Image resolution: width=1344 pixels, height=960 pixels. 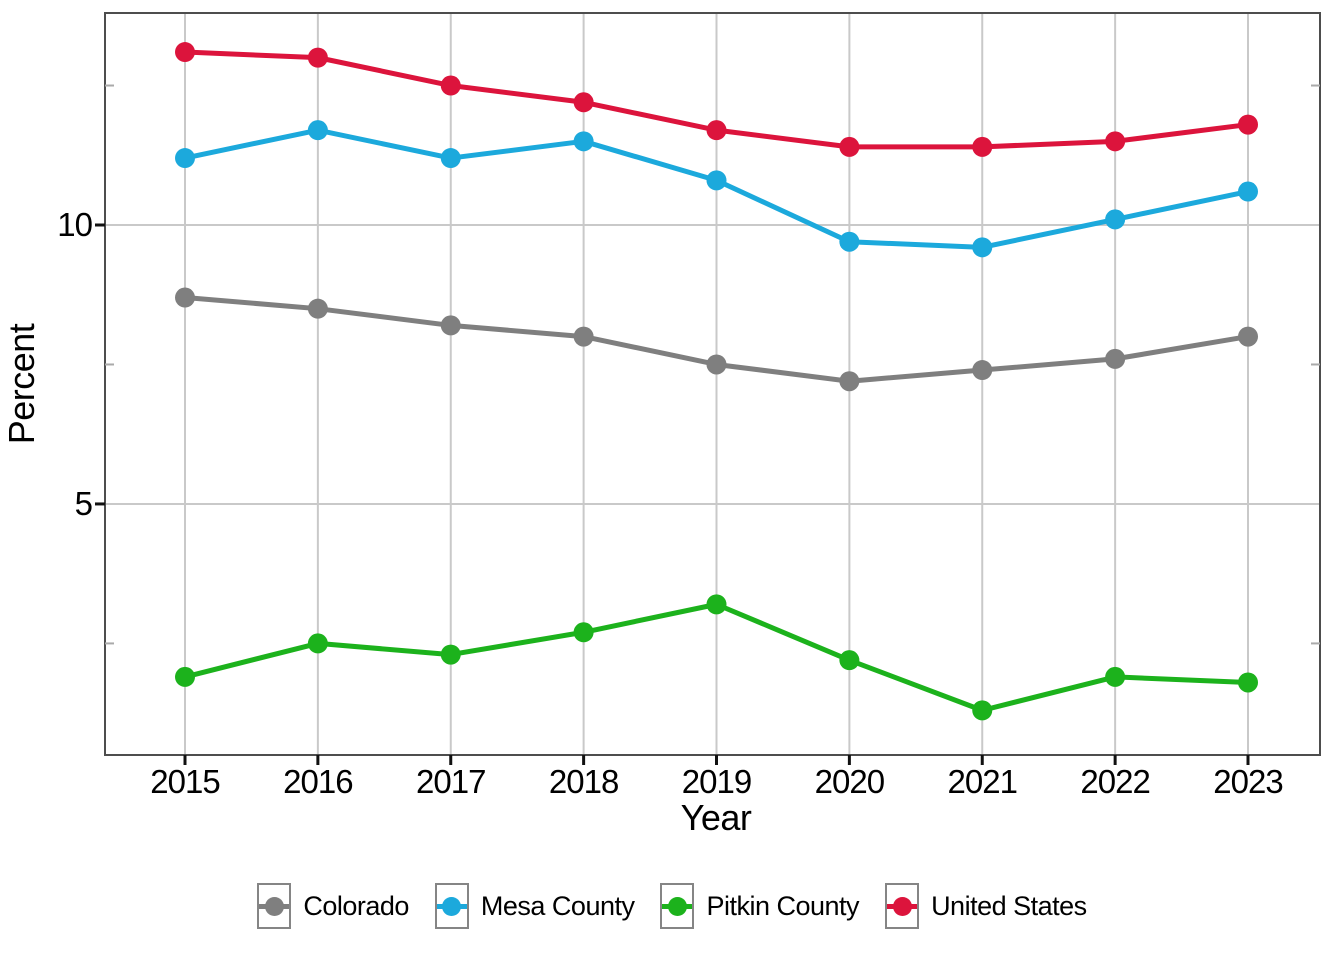 I want to click on x-tick-label: 2021, so click(x=982, y=781).